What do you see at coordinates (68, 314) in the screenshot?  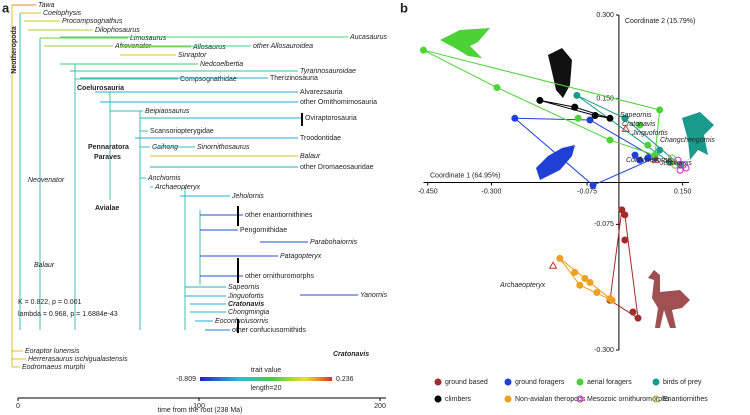 I see `stat-text: lambda = 0.968, p = 1.6884e-43` at bounding box center [68, 314].